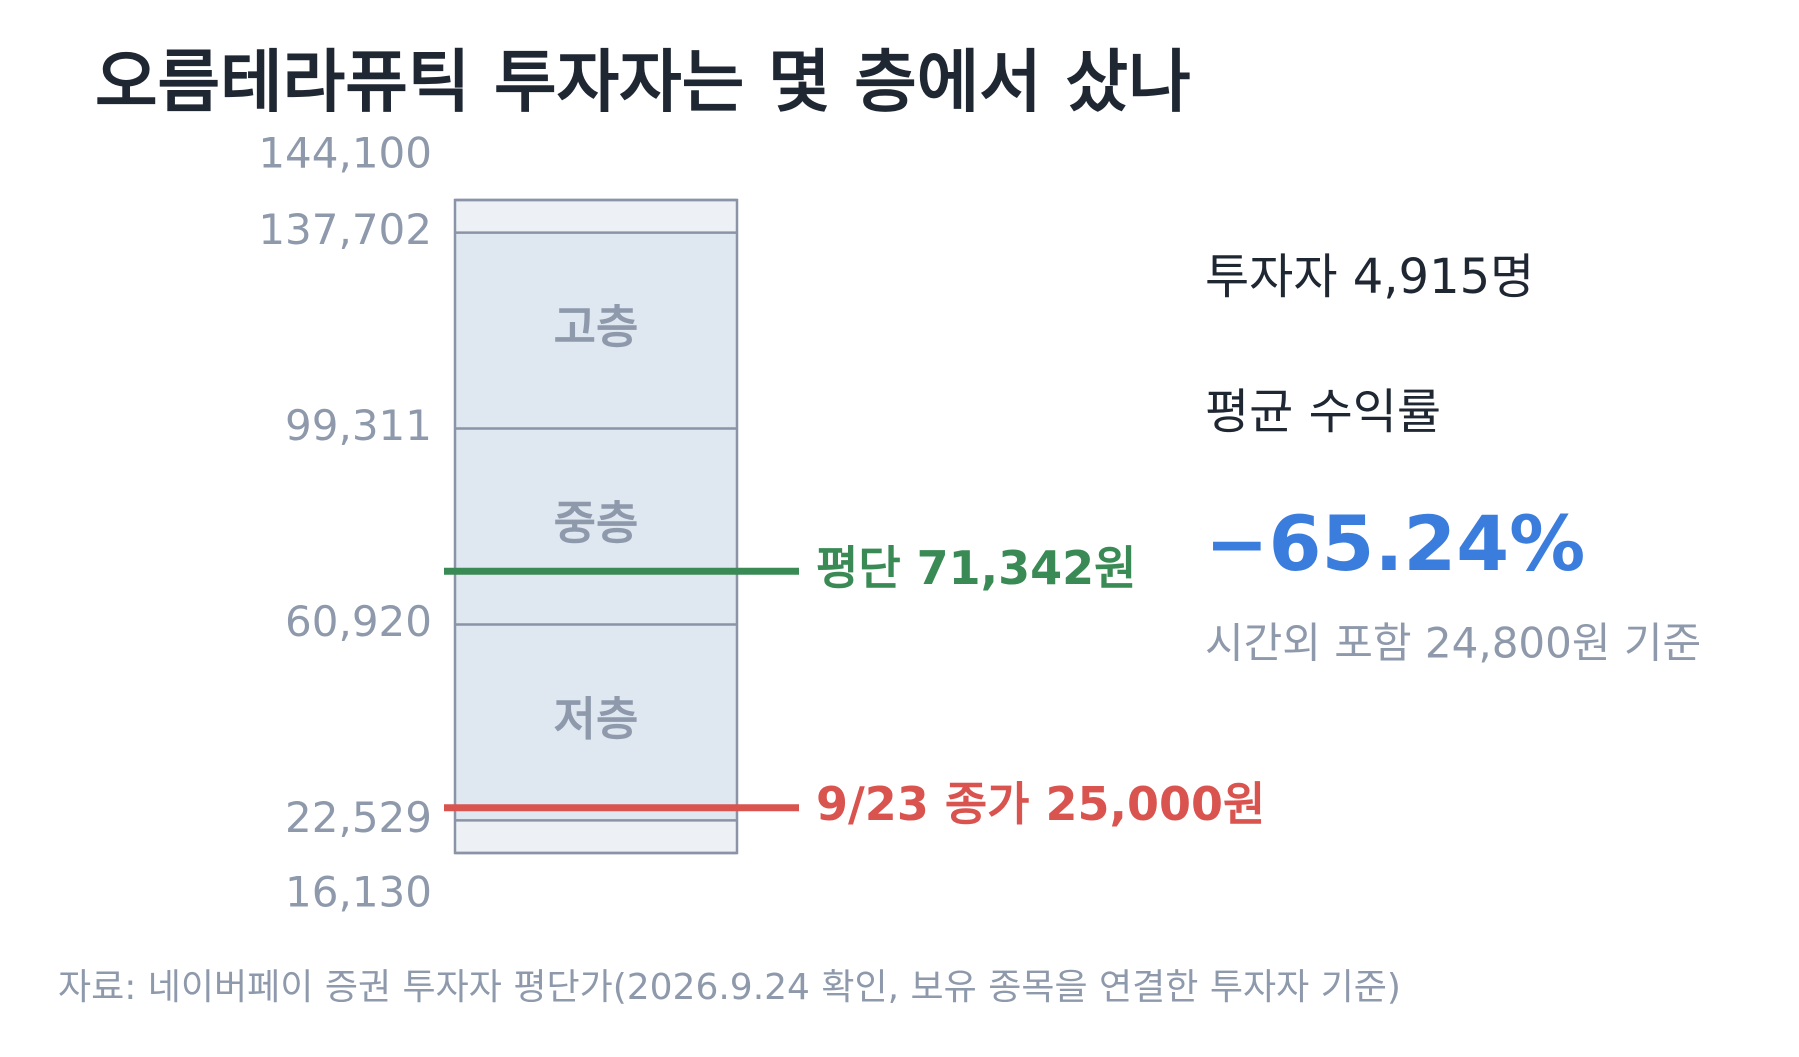  I want to click on column-border, so click(596, 526).